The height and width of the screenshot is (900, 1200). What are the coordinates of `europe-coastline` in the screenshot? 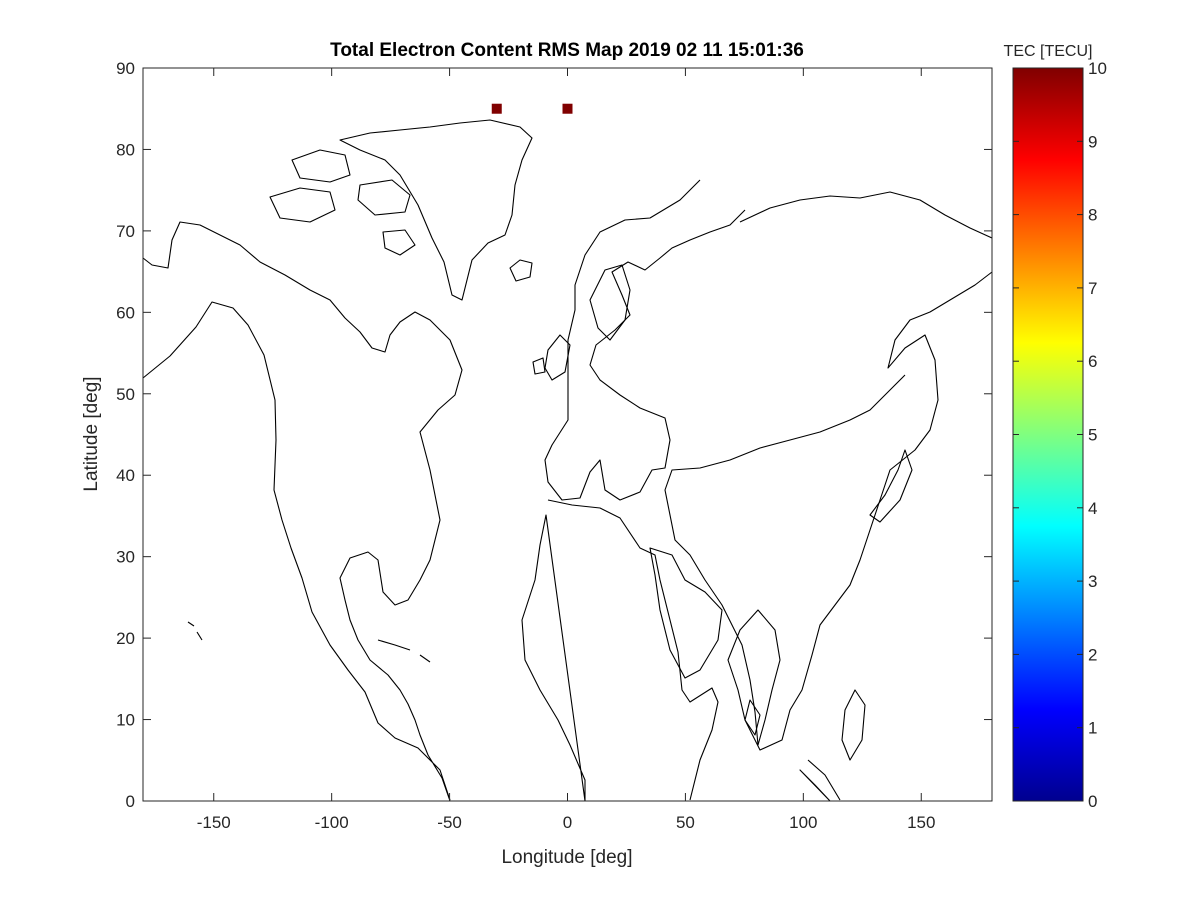 It's located at (645, 340).